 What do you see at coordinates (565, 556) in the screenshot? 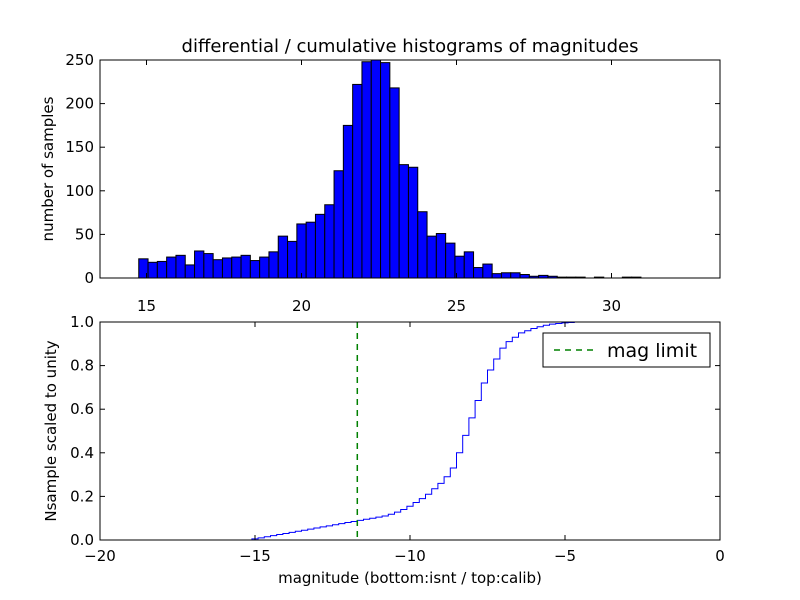
I see `cumulative-x-tick-label: −5` at bounding box center [565, 556].